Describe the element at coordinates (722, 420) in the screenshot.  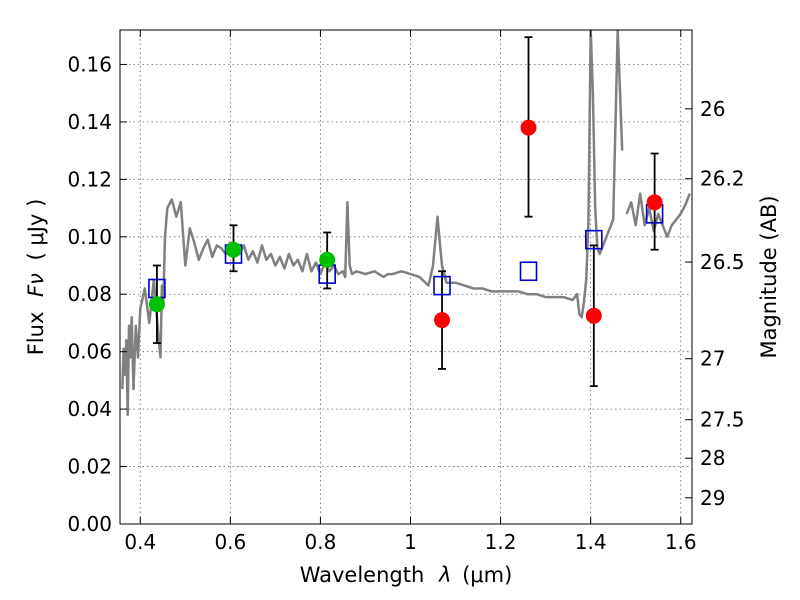
I see `y2-tick-label: 27.5` at that location.